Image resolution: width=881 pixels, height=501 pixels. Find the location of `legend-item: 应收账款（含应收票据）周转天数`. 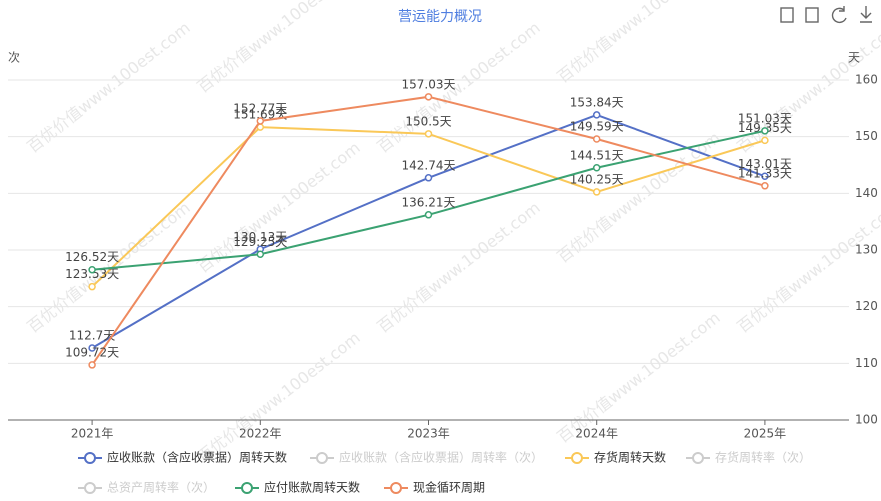

legend-item: 应收账款（含应收票据）周转天数 is located at coordinates (182, 457).